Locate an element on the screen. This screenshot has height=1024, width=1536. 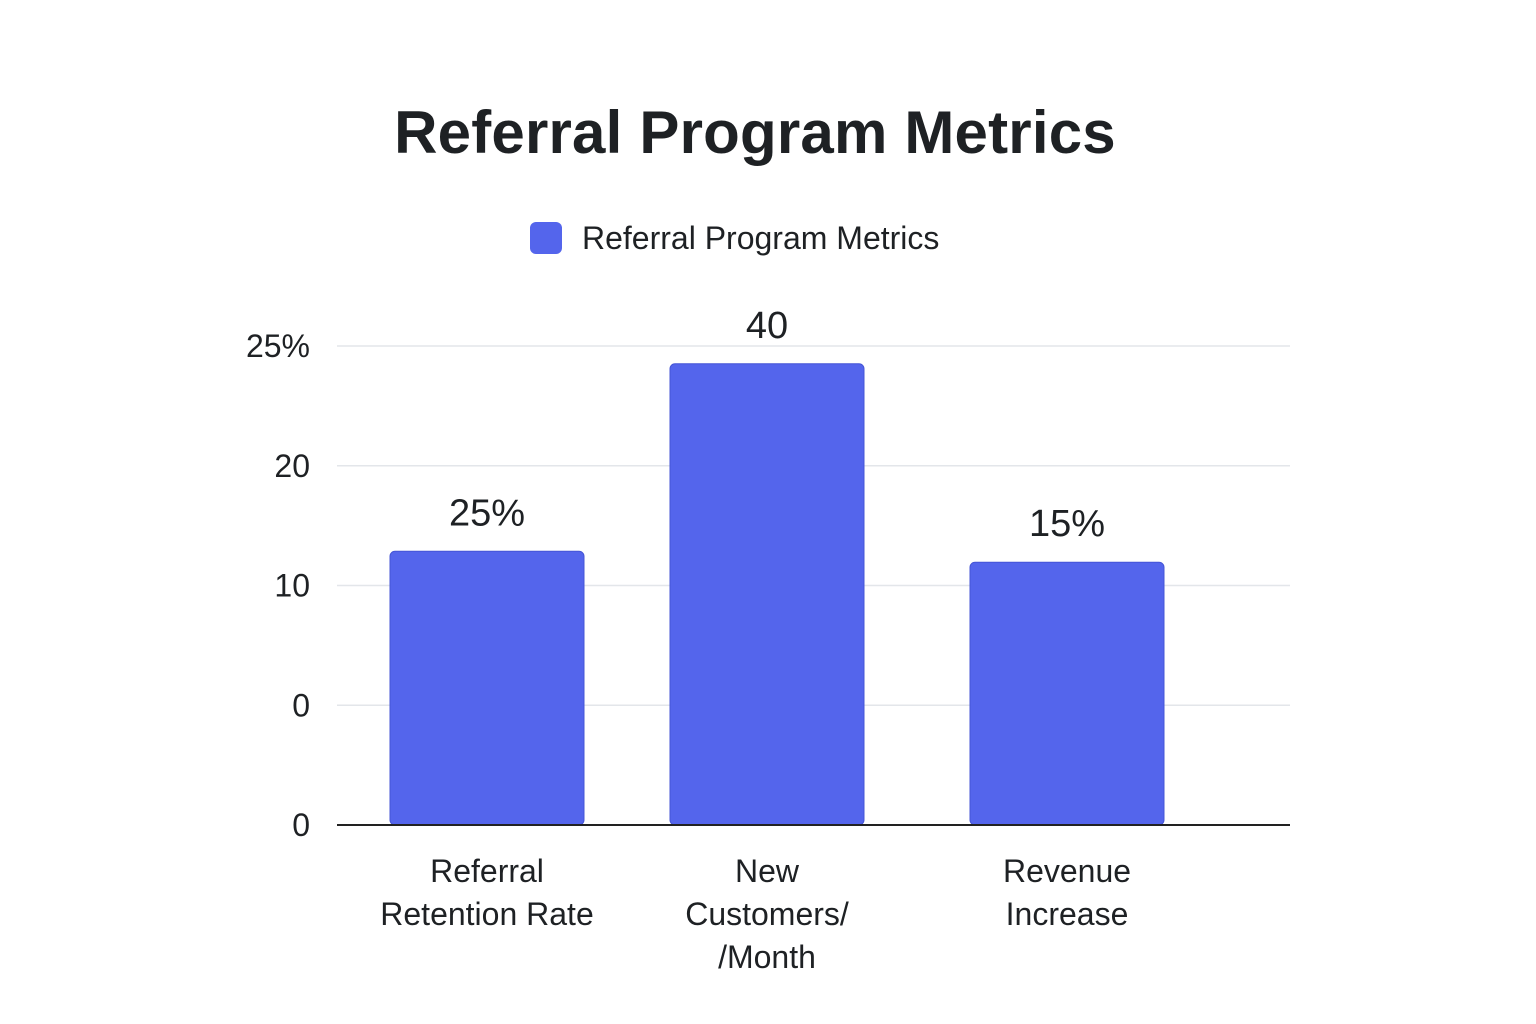
chart-title: Referral Program Metrics is located at coordinates (755, 132).